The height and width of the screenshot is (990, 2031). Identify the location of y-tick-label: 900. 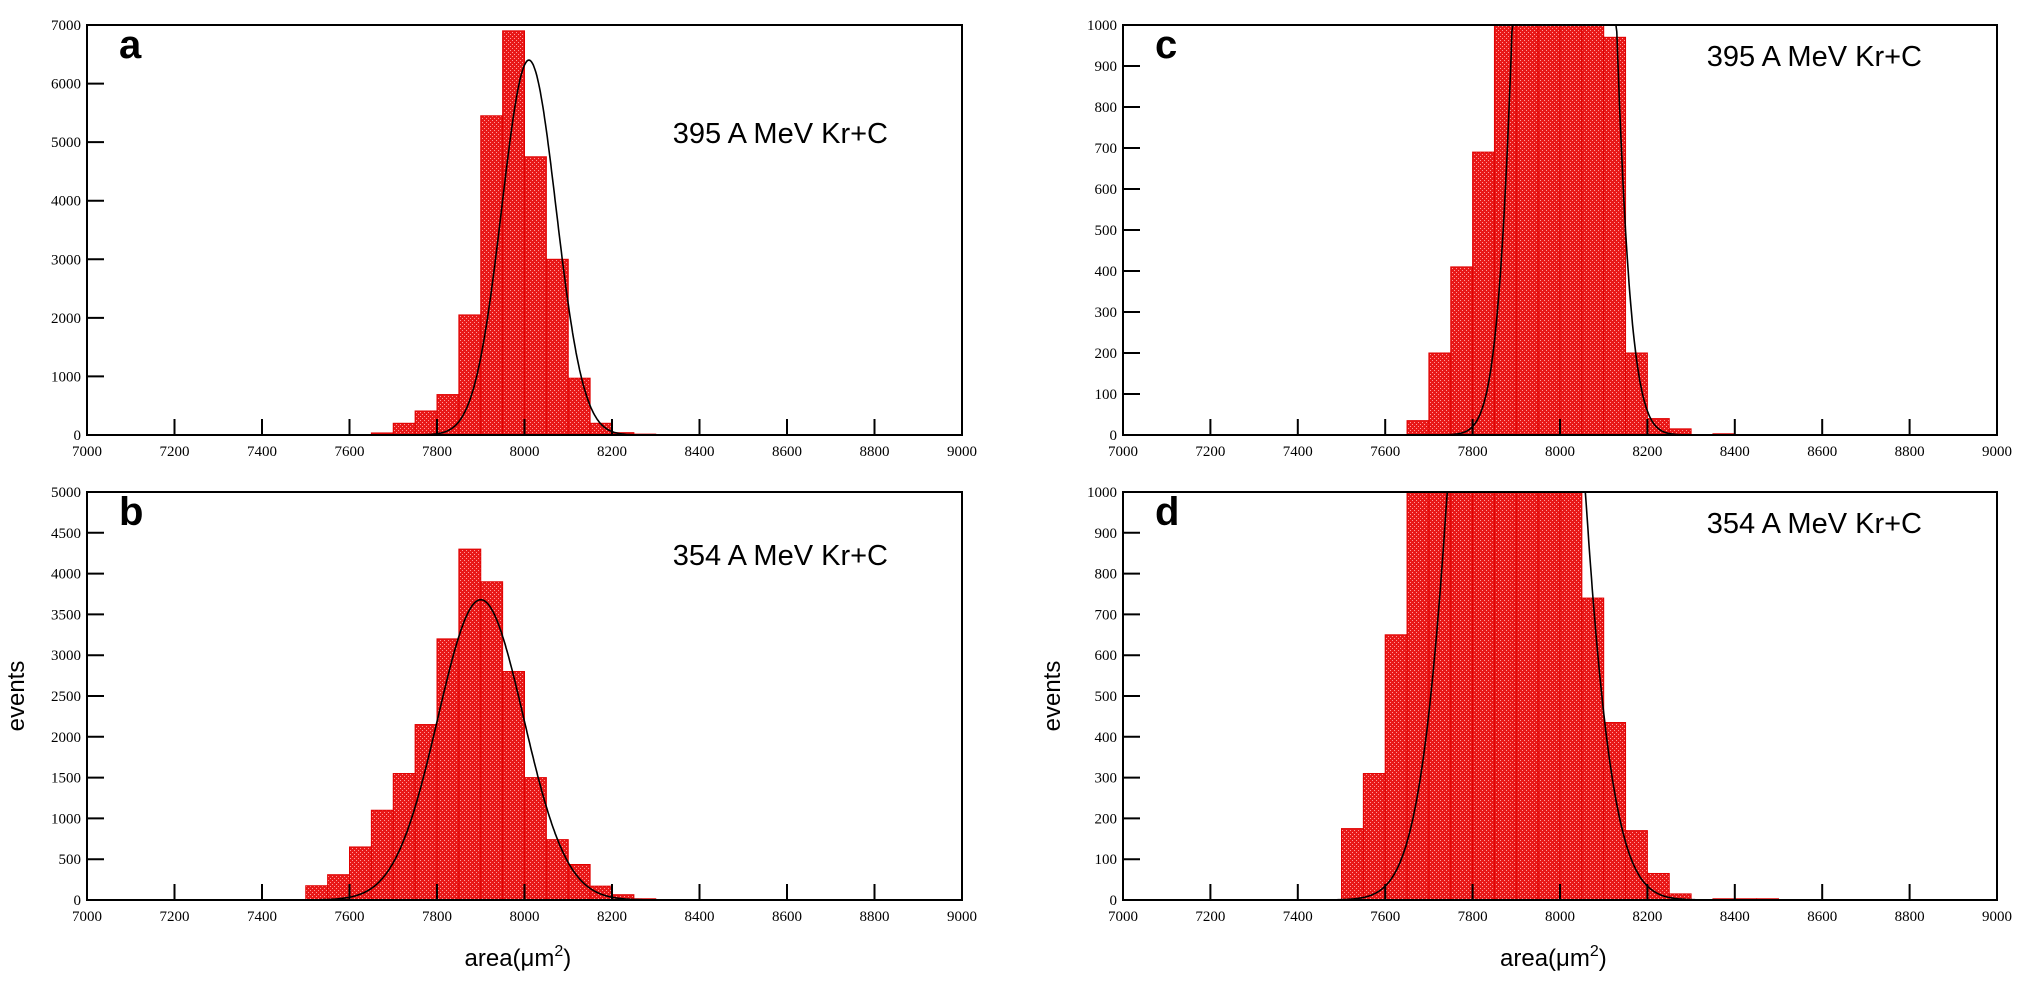
(1106, 67).